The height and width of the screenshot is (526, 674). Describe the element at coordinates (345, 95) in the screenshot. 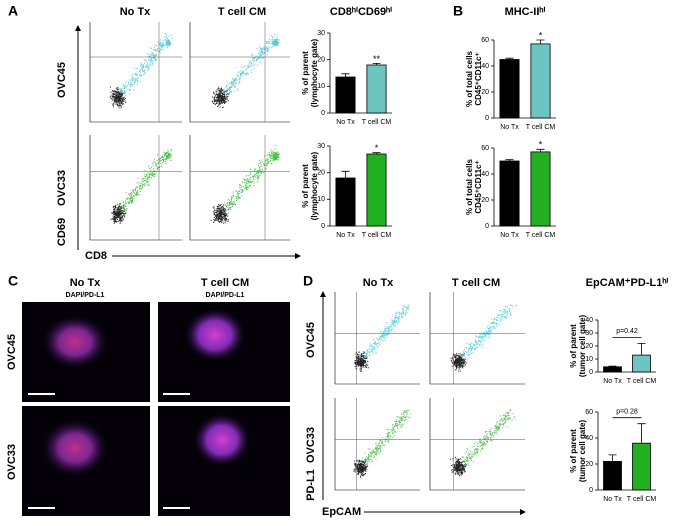

I see `bar` at that location.